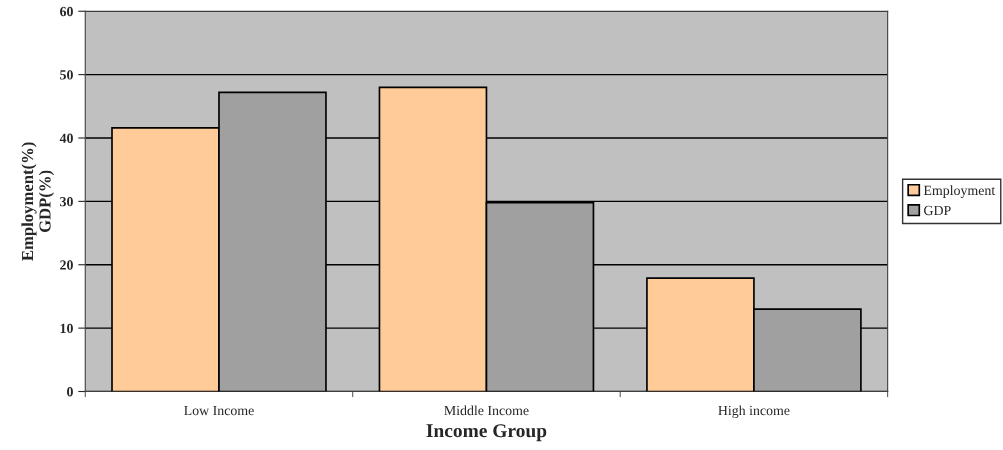  What do you see at coordinates (959, 191) in the screenshot?
I see `legend-label: Employment` at bounding box center [959, 191].